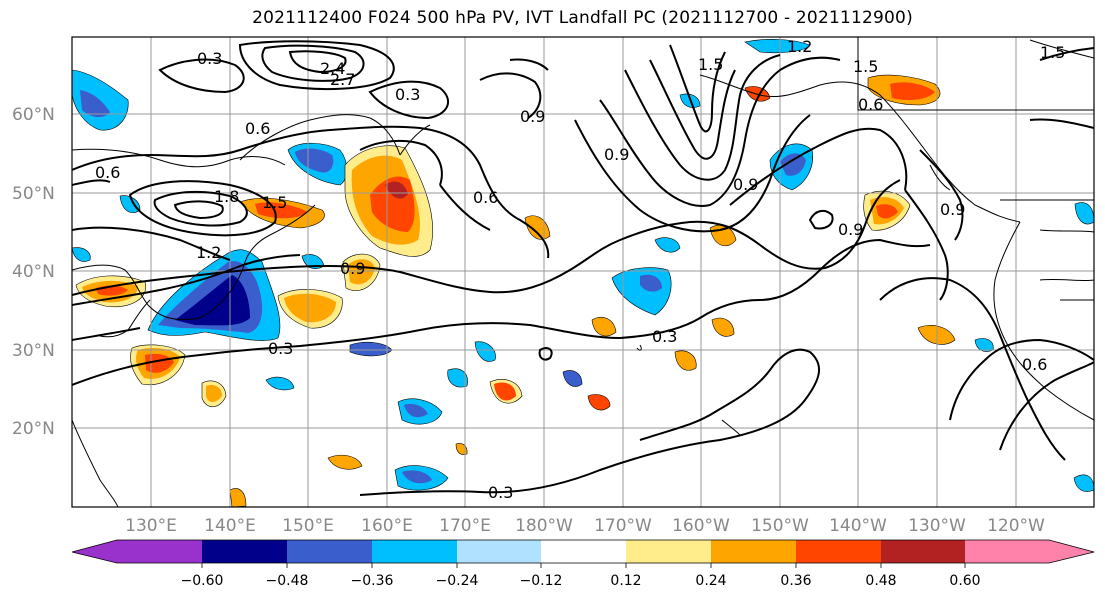 Image resolution: width=1105 pixels, height=601 pixels. I want to click on lon-label: 170°W, so click(623, 526).